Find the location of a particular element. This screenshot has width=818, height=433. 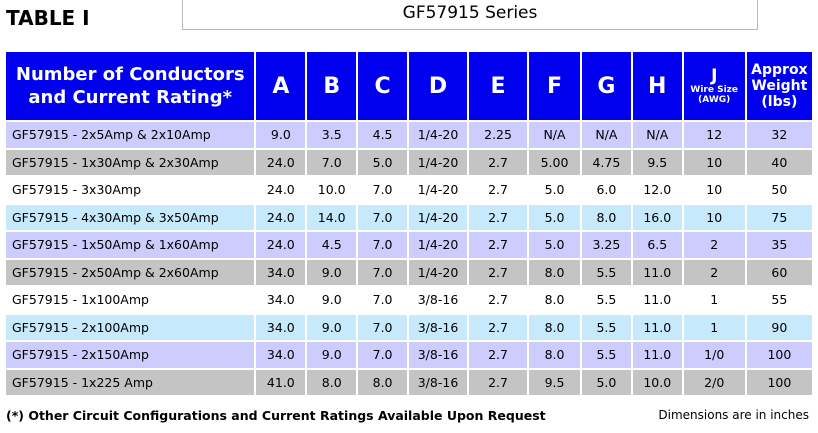

cell-g: 5.0 is located at coordinates (606, 382).